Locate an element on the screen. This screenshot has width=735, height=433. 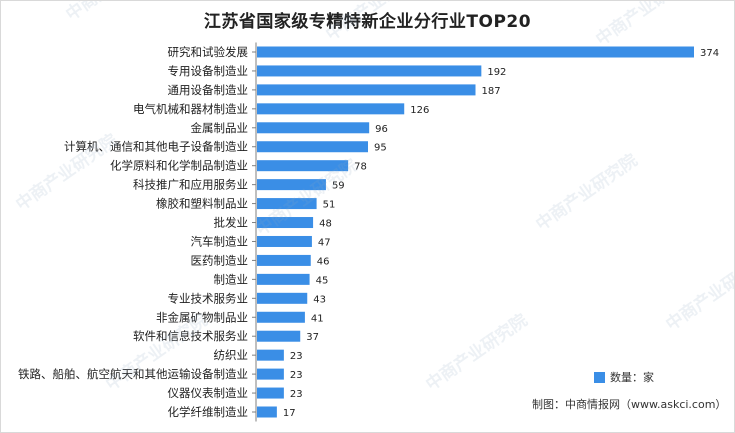
data-label: 17 is located at coordinates (289, 413).